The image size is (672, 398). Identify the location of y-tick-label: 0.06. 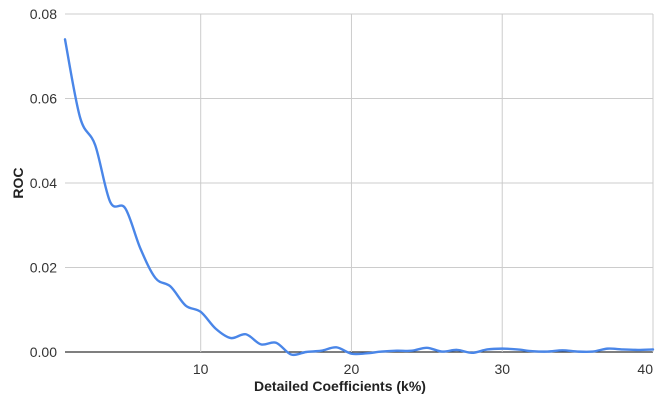
(43, 99).